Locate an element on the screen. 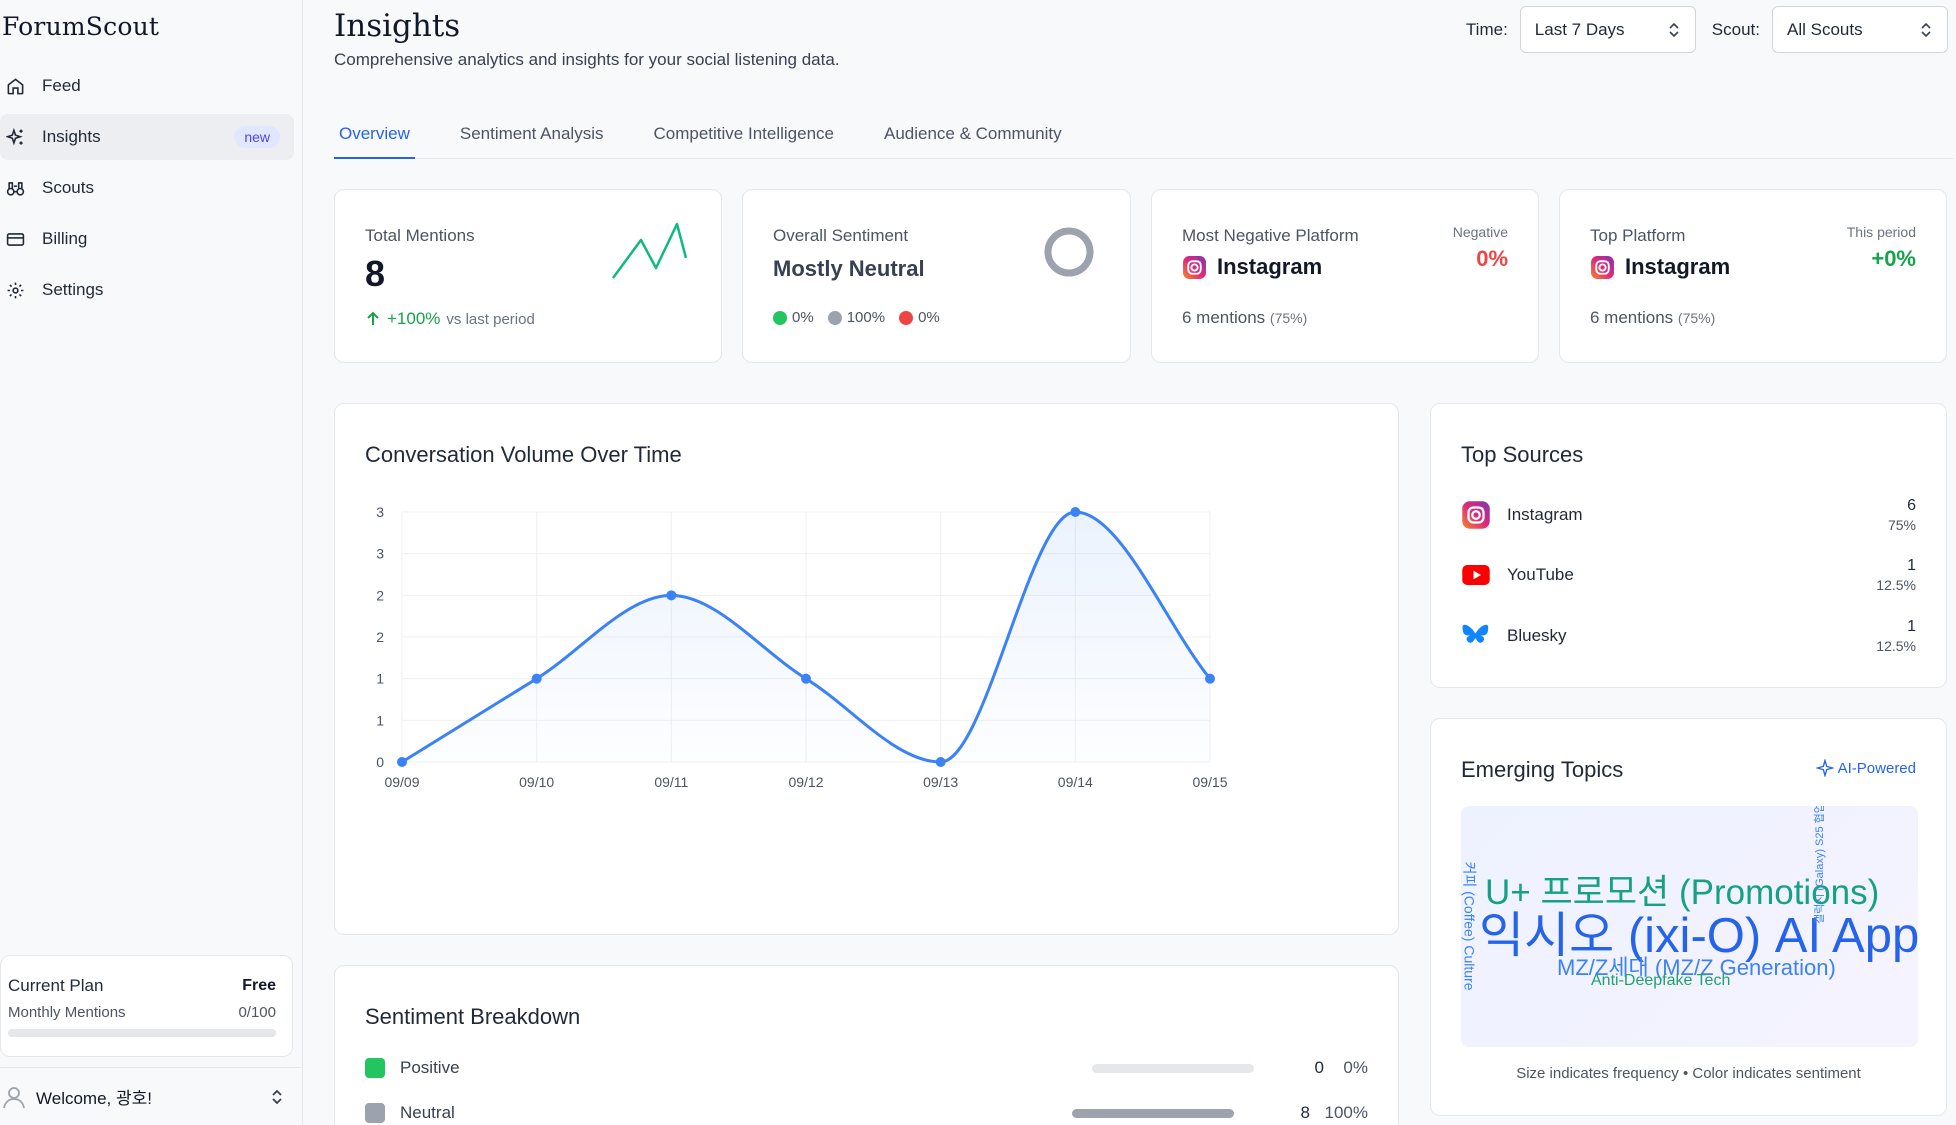 The width and height of the screenshot is (1956, 1125). tab-competitive-intelligence: Competitive Intelligence is located at coordinates (743, 133).